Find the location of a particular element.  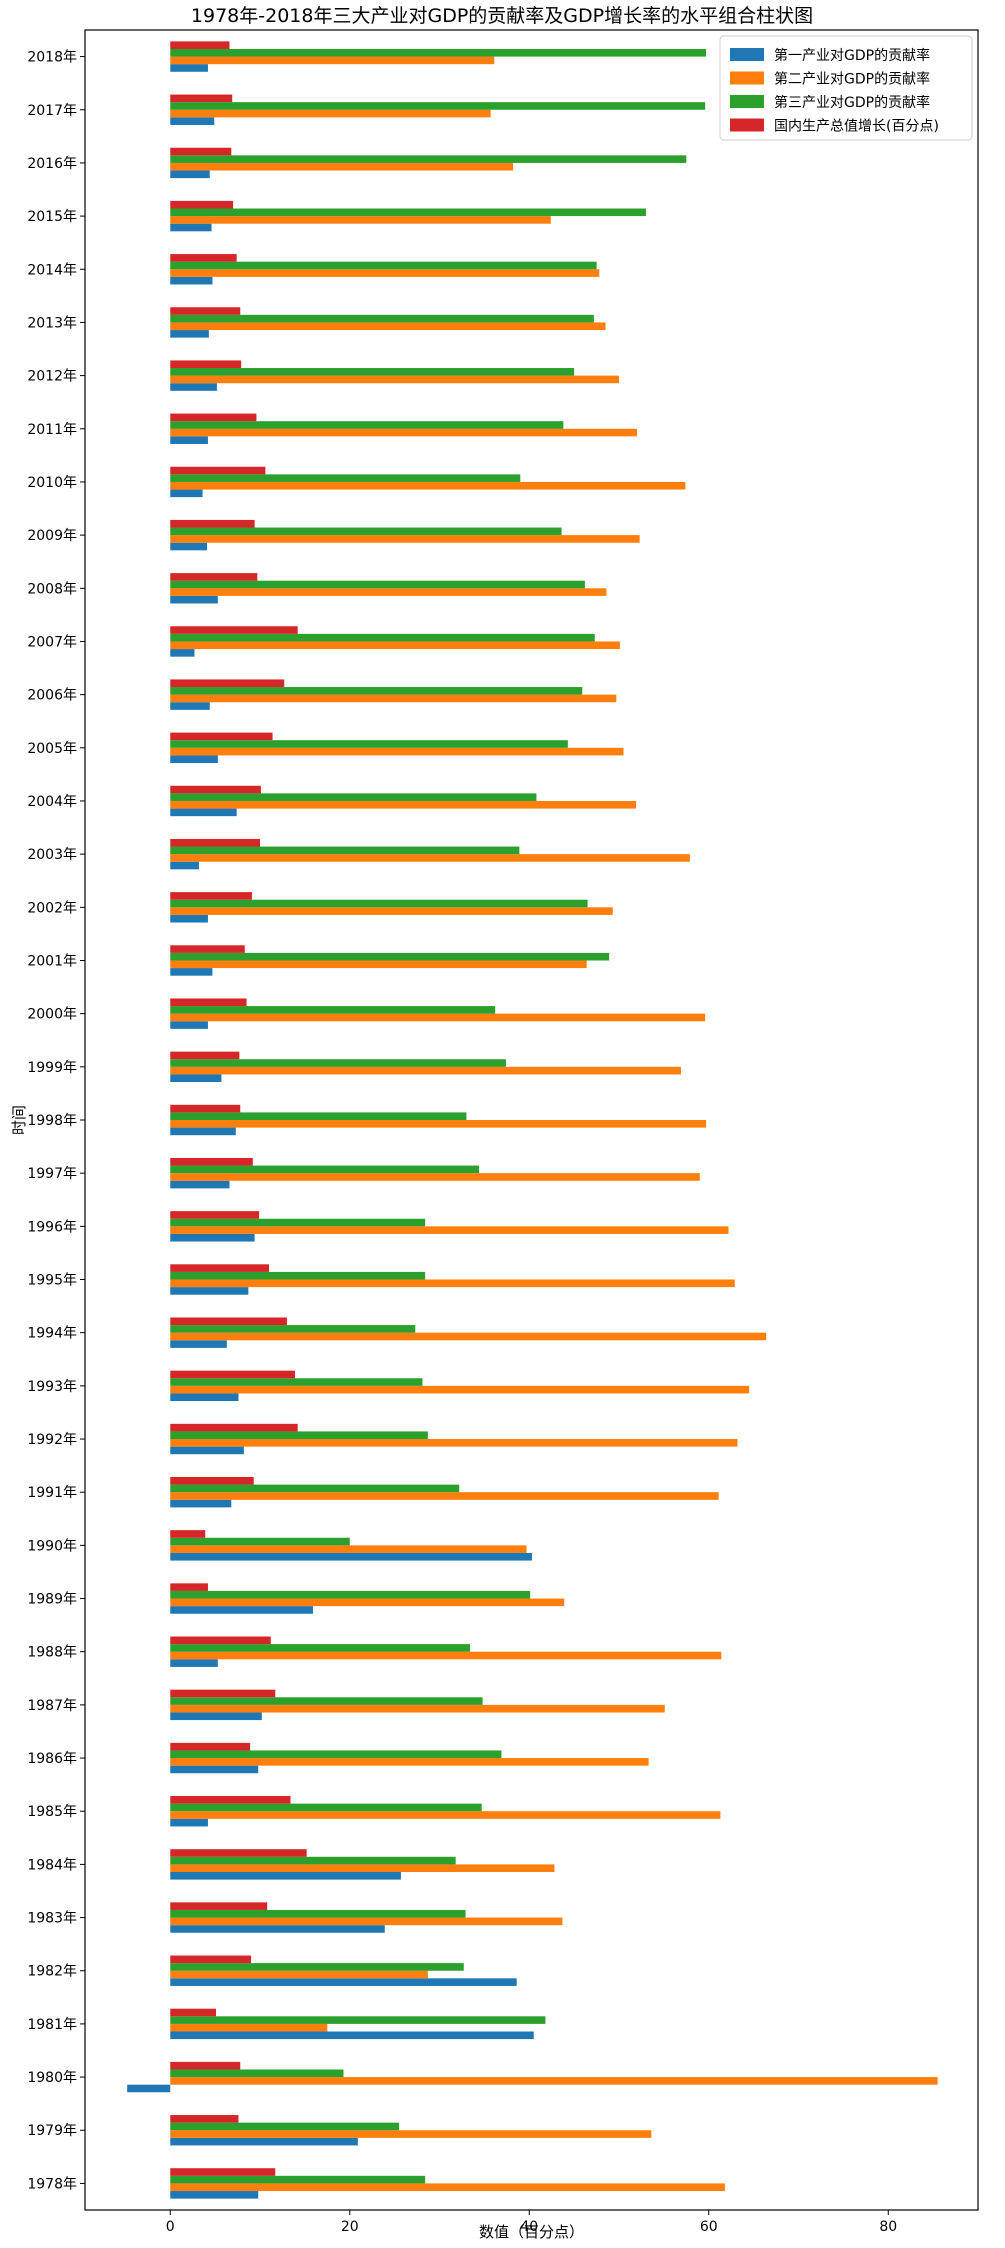

x-tick-label: 40 is located at coordinates (529, 2227).